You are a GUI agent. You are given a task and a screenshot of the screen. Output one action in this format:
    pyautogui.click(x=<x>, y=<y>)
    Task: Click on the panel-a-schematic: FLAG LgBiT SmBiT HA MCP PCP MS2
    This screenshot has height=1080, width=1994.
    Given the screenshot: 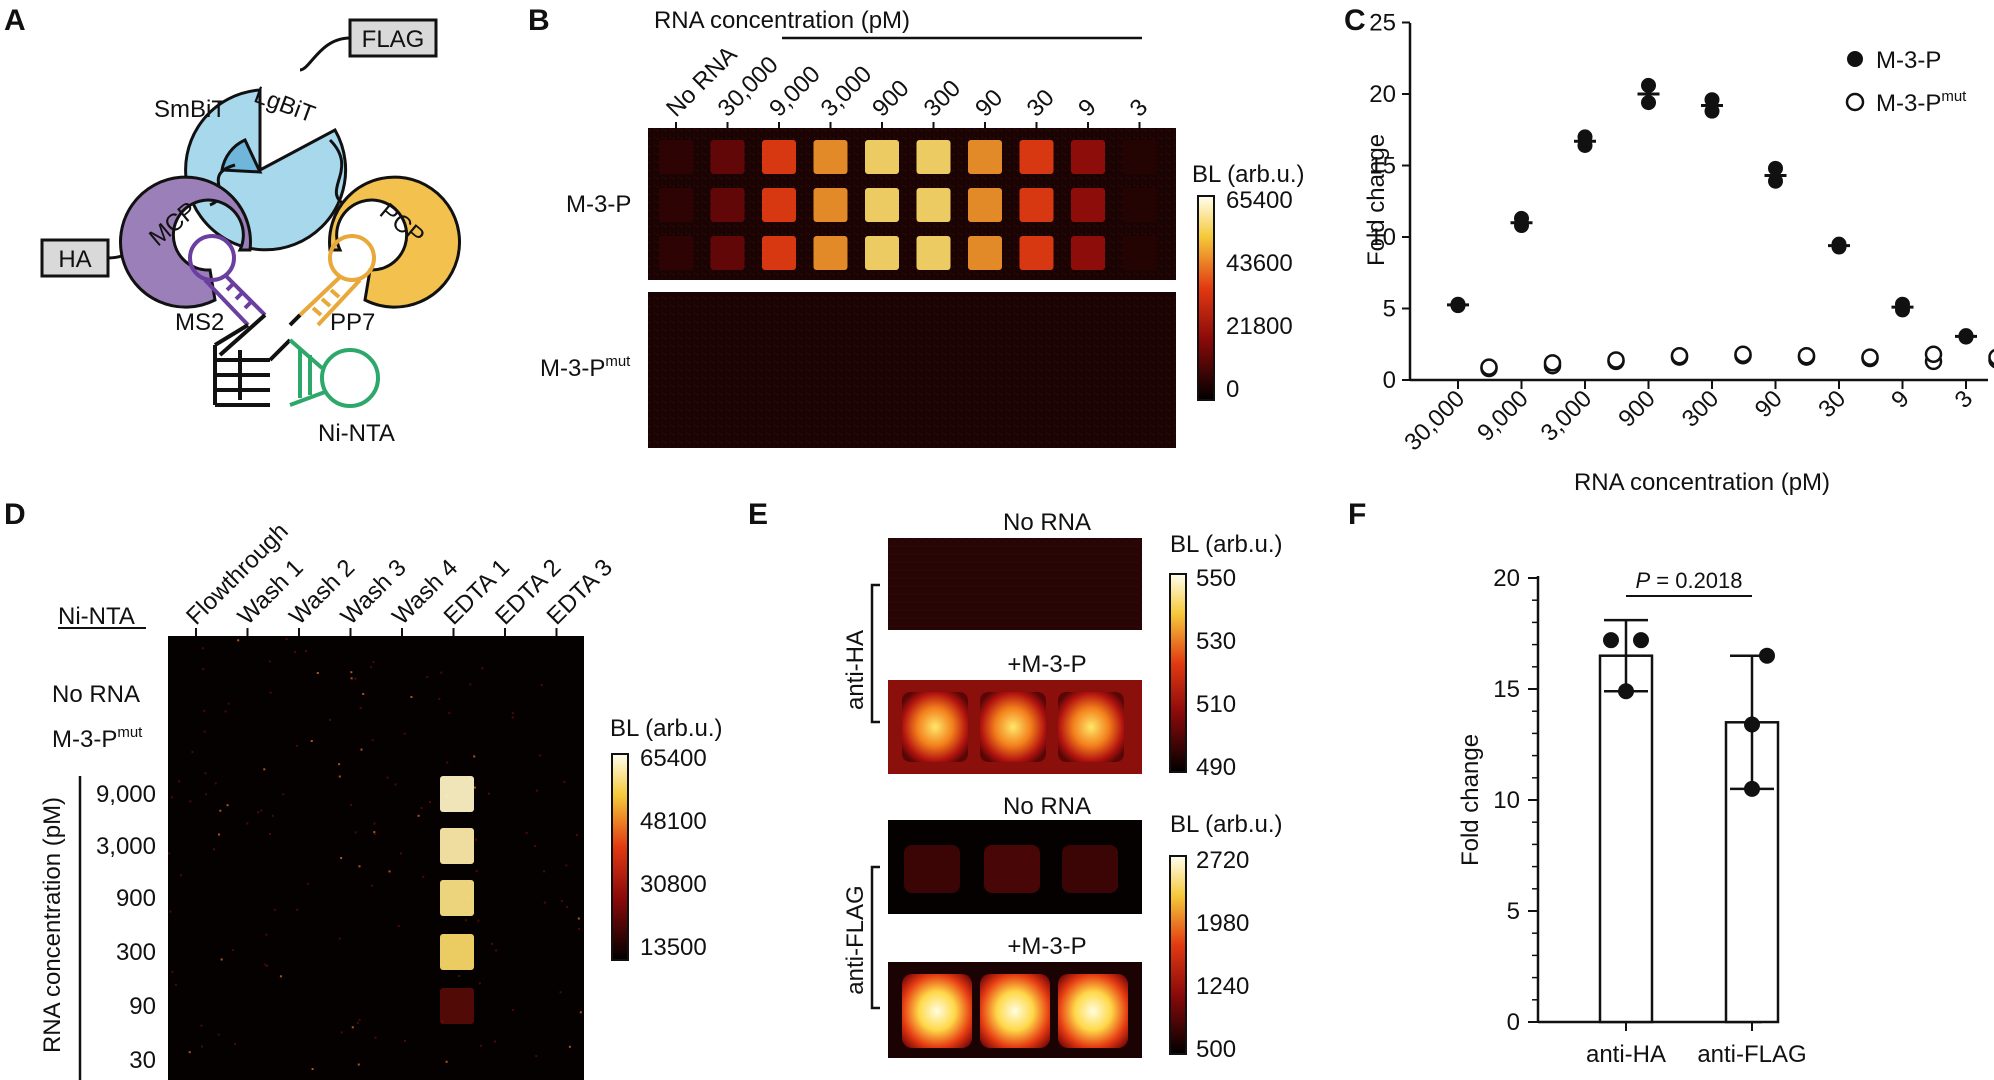 What is the action you would take?
    pyautogui.click(x=251, y=232)
    